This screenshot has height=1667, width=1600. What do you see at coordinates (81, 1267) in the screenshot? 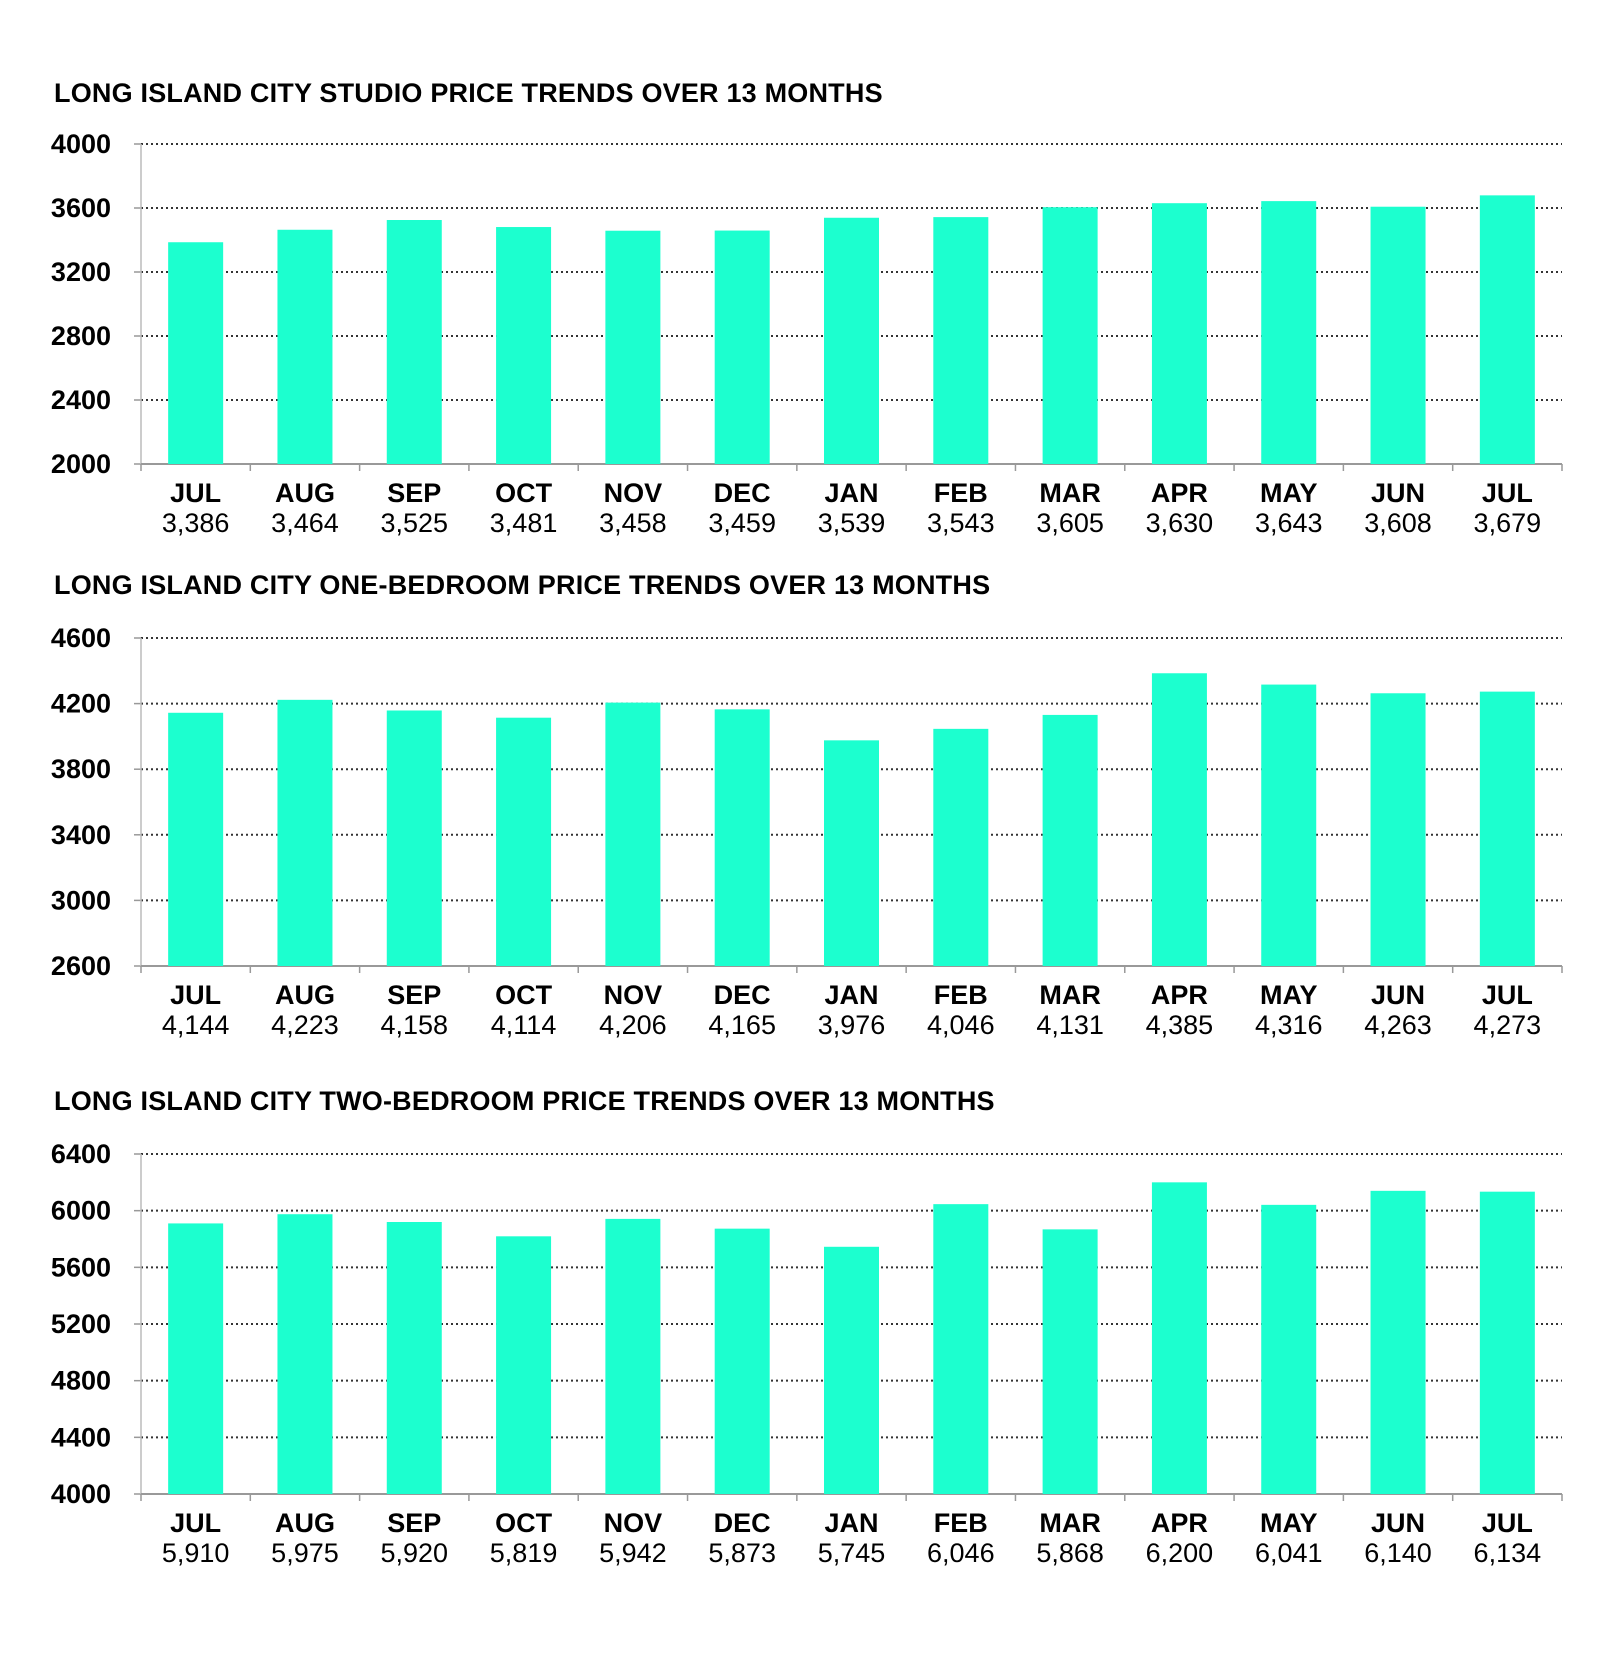
I see `two-bedroom-y-tick-label: 5600` at bounding box center [81, 1267].